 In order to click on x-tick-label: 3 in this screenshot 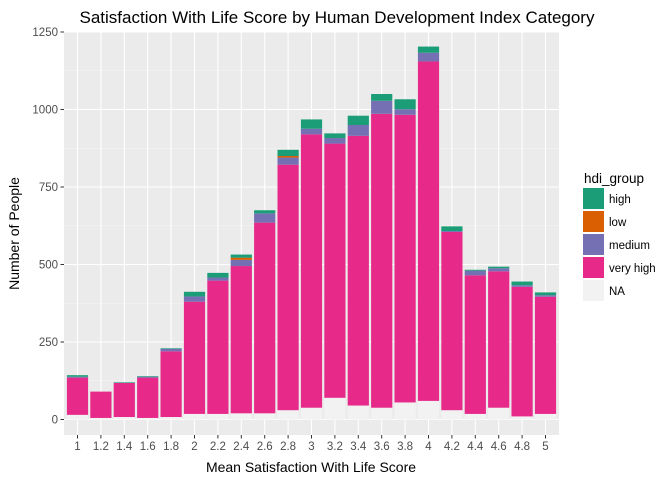, I will do `click(311, 447)`.